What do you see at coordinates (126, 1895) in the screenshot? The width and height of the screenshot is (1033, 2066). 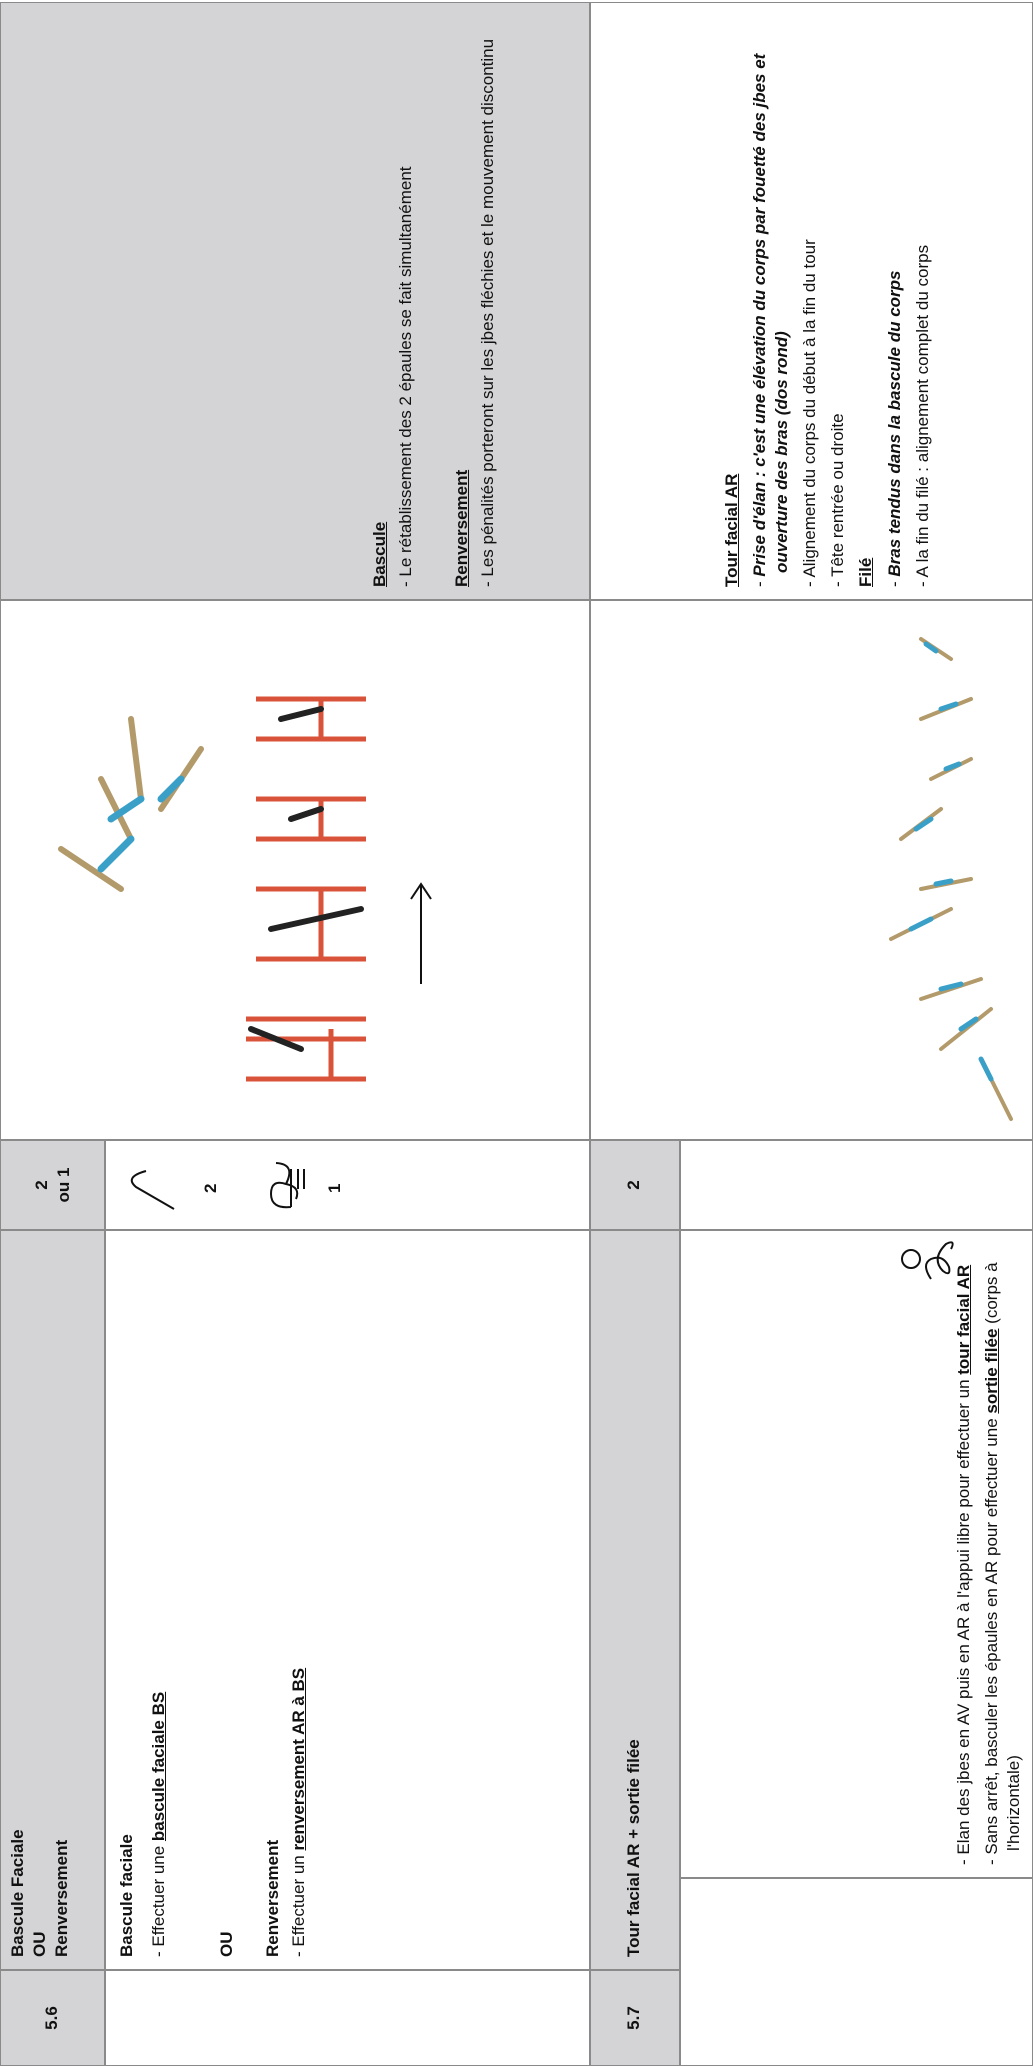 I see `heading: Bascule faciale` at bounding box center [126, 1895].